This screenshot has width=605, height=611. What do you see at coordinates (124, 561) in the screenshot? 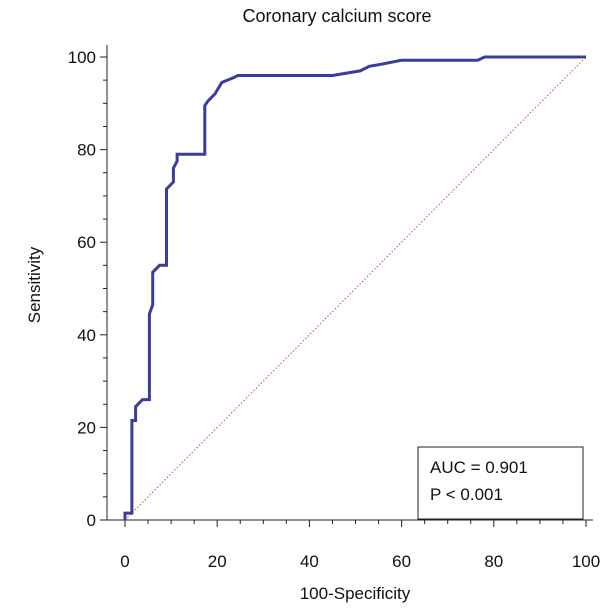
I see `x-tick-label: 0` at bounding box center [124, 561].